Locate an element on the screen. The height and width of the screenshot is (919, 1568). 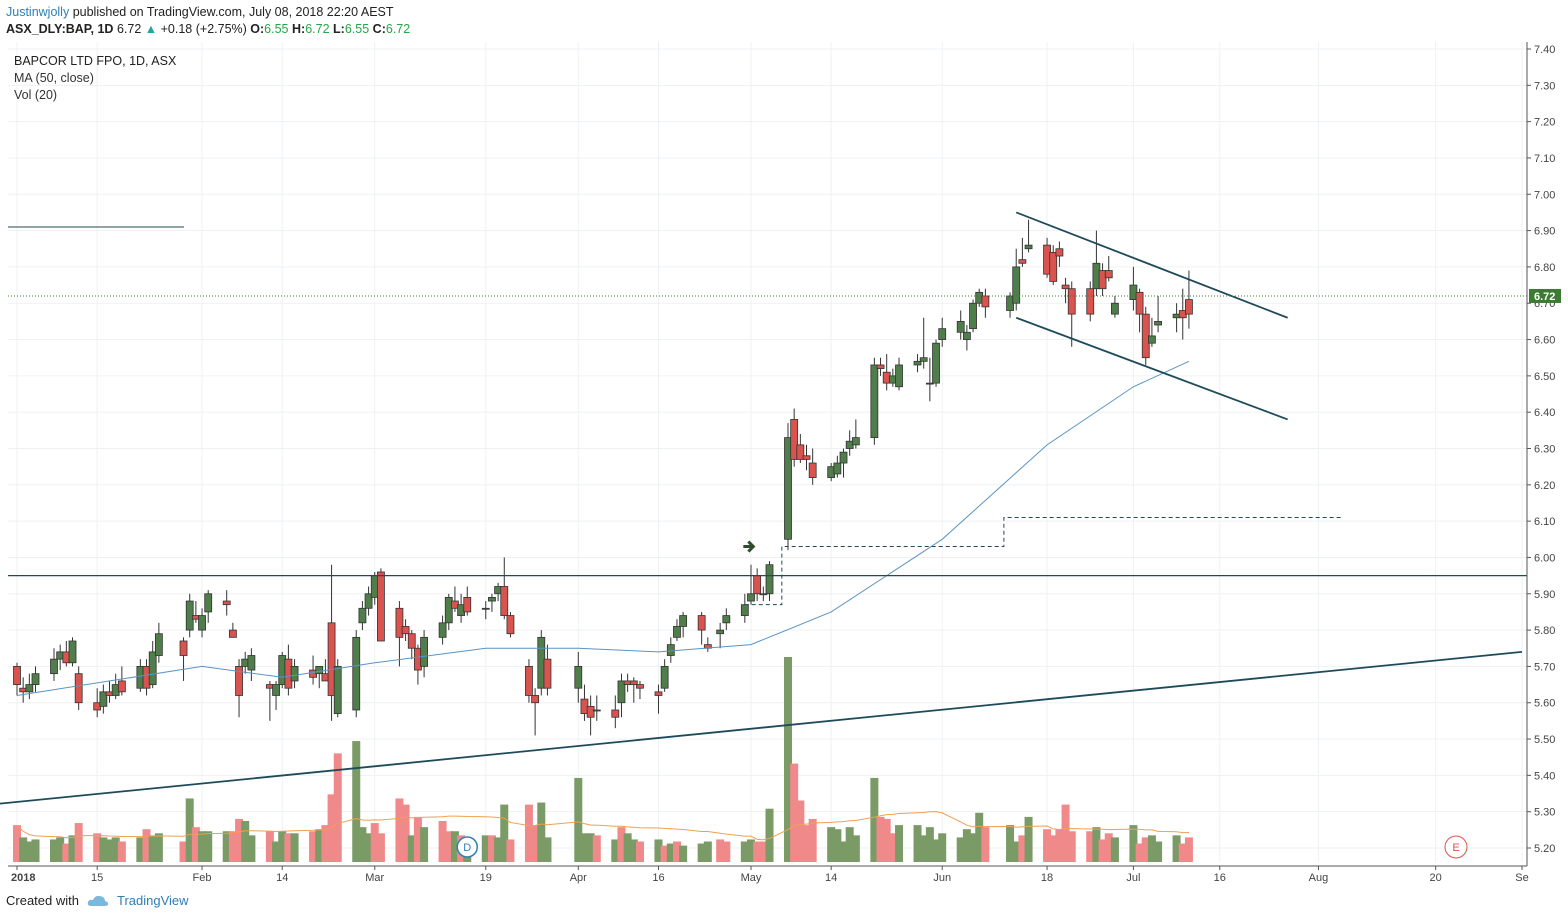
x-tick-label: 15 is located at coordinates (97, 878).